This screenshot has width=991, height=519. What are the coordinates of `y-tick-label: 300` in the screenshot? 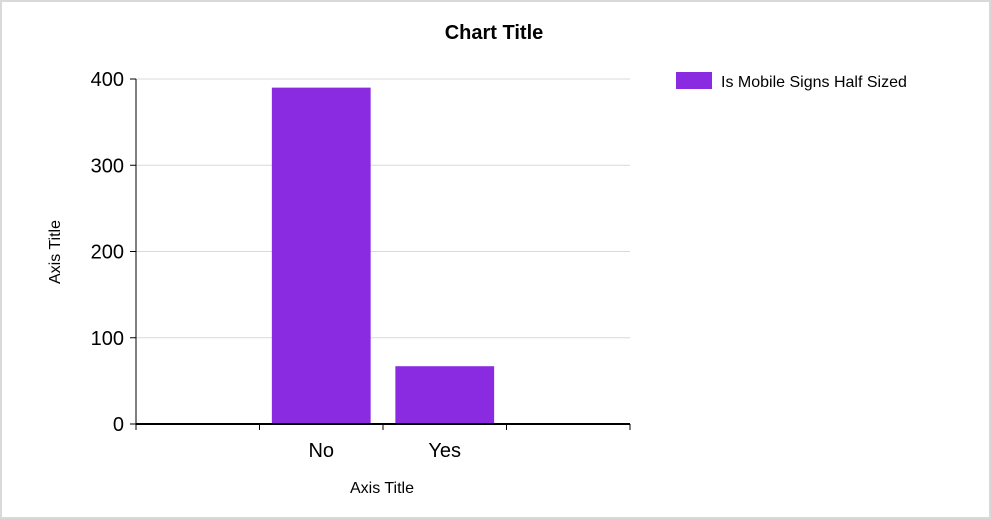 It's located at (107, 166).